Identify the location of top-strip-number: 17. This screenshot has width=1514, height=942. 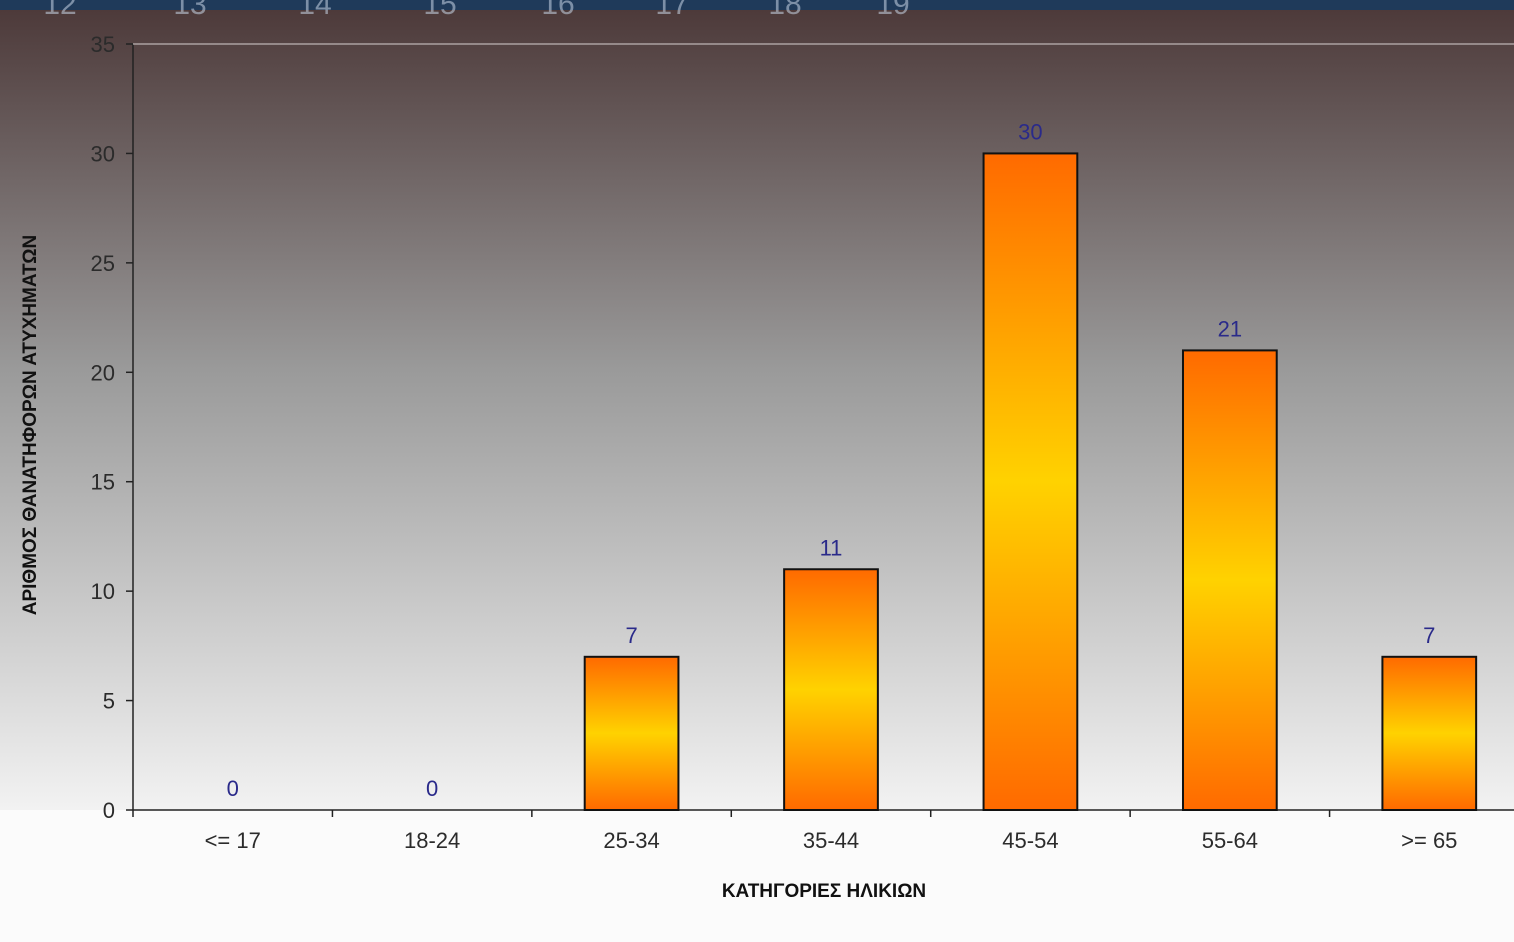
(671, 10).